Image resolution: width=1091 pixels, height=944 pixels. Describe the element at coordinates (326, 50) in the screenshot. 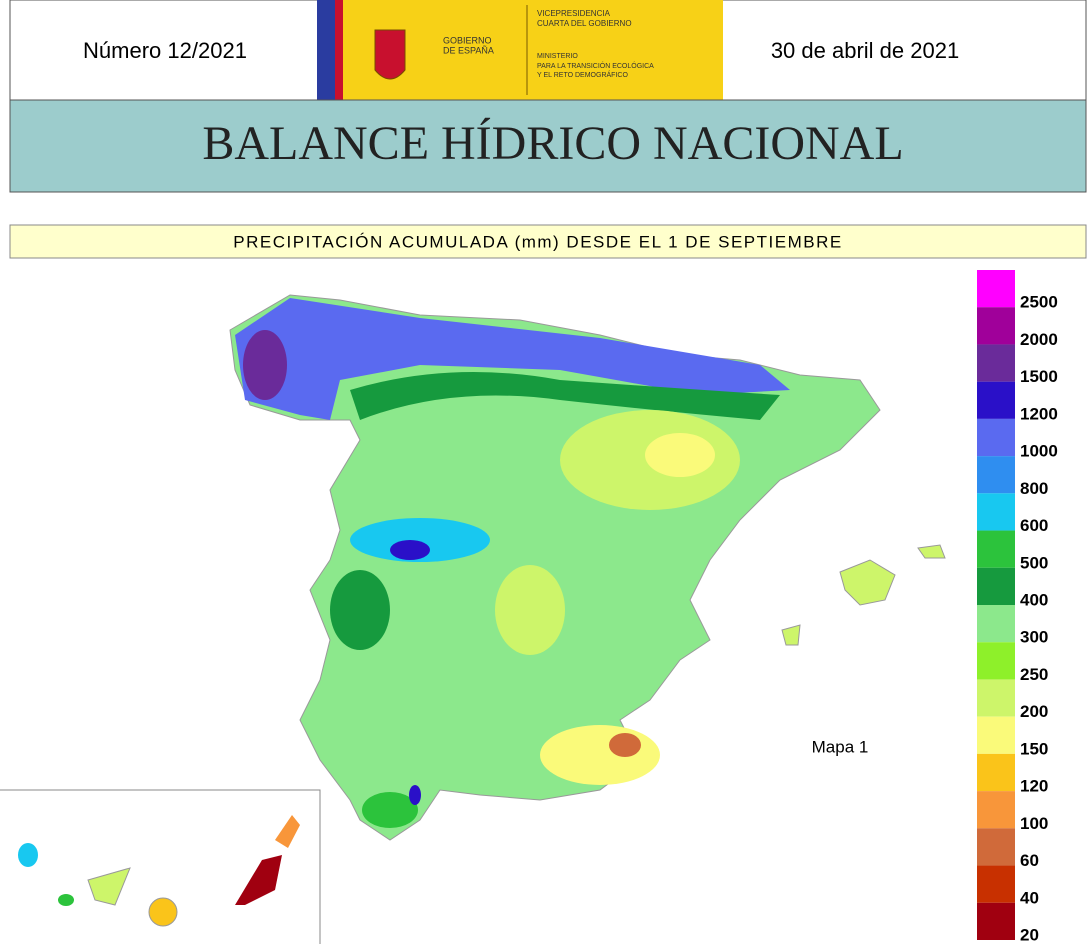

I see `logo-flag-eu` at that location.